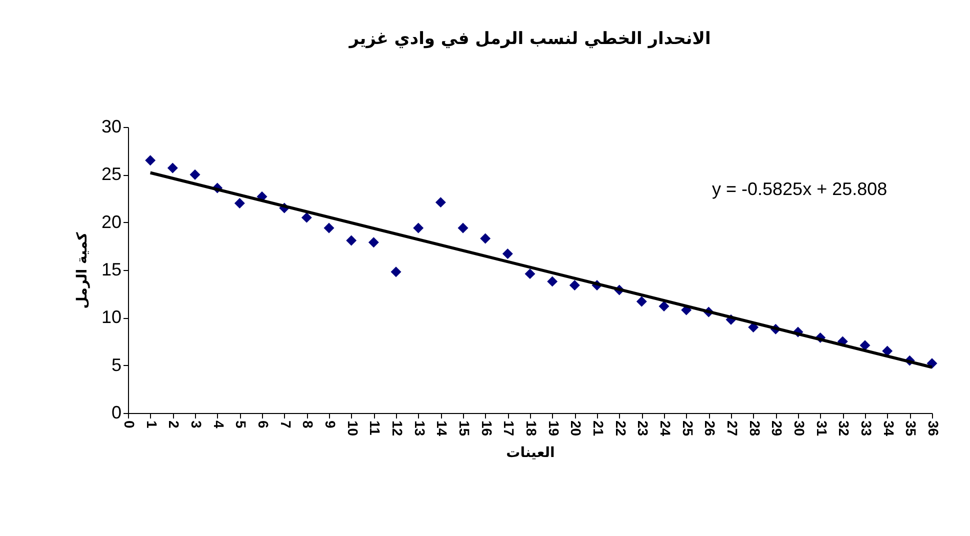 This screenshot has width=970, height=536. Describe the element at coordinates (352, 428) in the screenshot. I see `x-tick-label: 10` at that location.